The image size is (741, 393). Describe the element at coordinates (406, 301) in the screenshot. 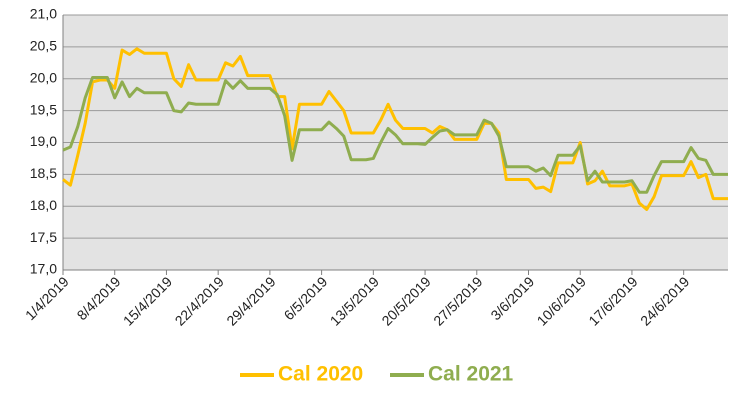

I see `x-tick-label: 20/5/2019` at that location.